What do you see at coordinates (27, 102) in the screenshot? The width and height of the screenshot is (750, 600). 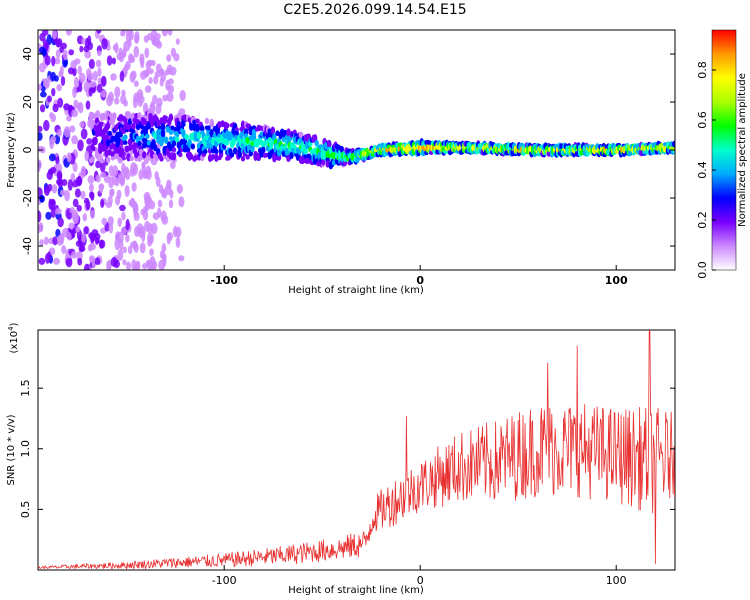 I see `spectrogram-y-tick-label: 20` at bounding box center [27, 102].